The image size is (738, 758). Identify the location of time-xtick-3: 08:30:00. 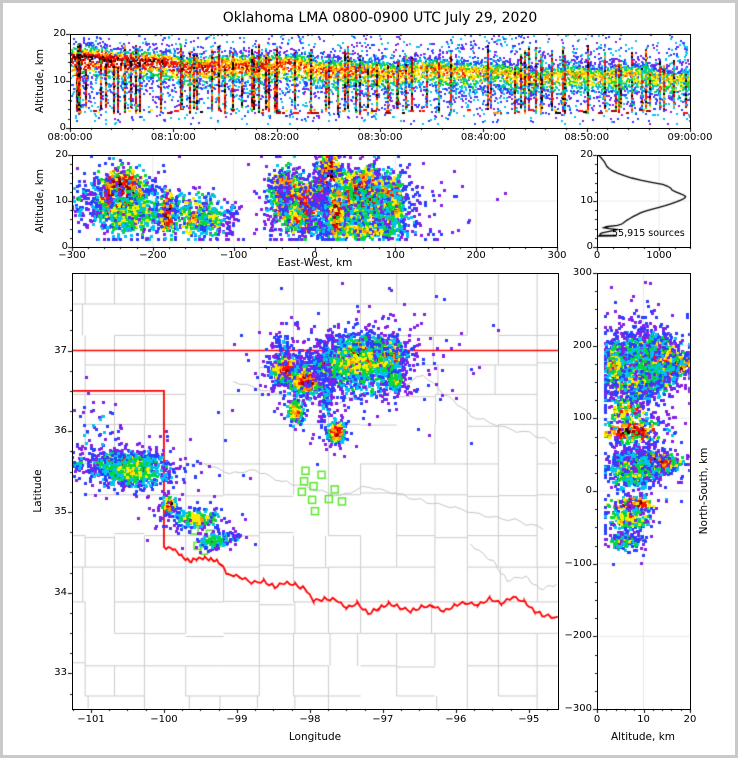
(380, 137).